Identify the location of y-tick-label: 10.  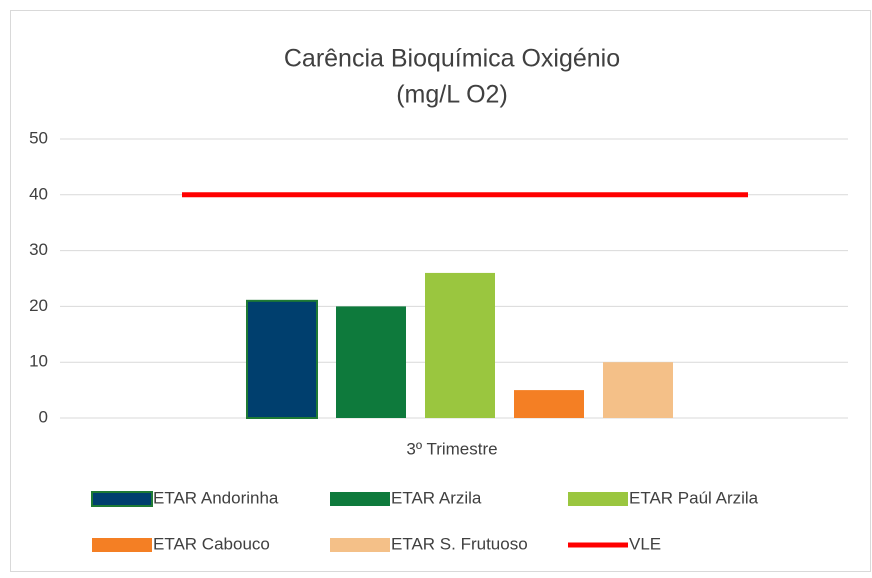
(38, 361).